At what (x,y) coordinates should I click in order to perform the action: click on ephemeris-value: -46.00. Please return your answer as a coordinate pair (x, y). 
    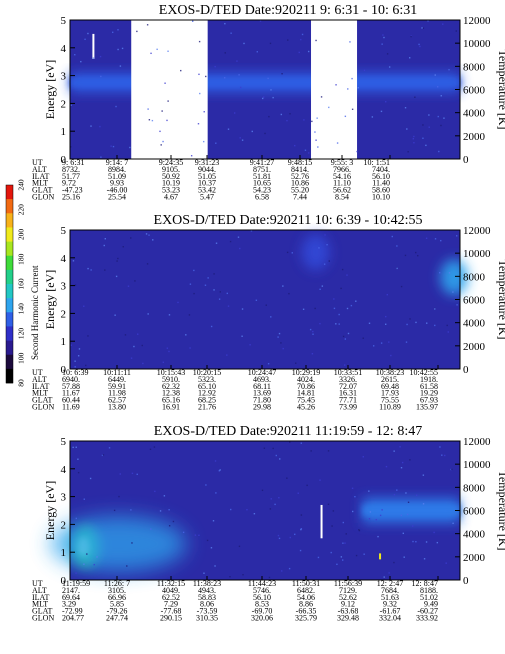
    Looking at the image, I should click on (117, 190).